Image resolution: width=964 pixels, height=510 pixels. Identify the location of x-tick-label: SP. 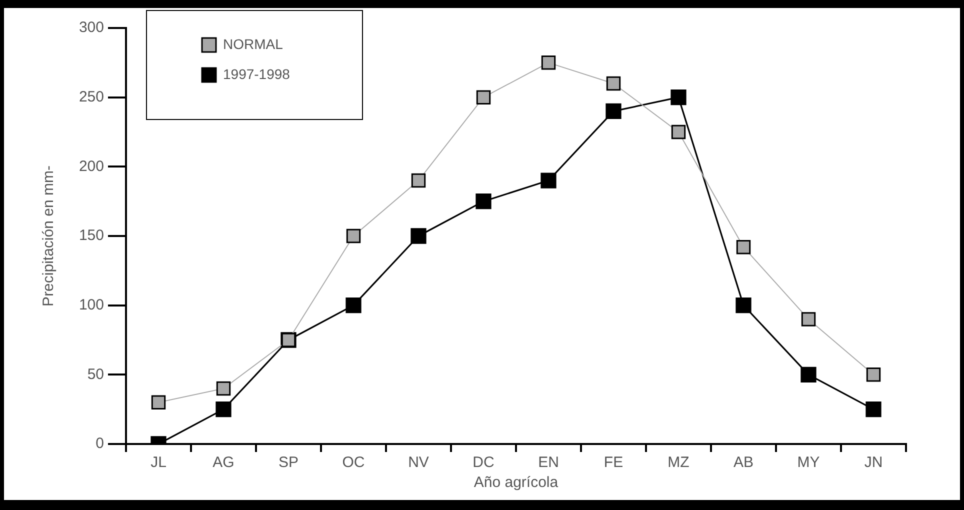
(288, 463).